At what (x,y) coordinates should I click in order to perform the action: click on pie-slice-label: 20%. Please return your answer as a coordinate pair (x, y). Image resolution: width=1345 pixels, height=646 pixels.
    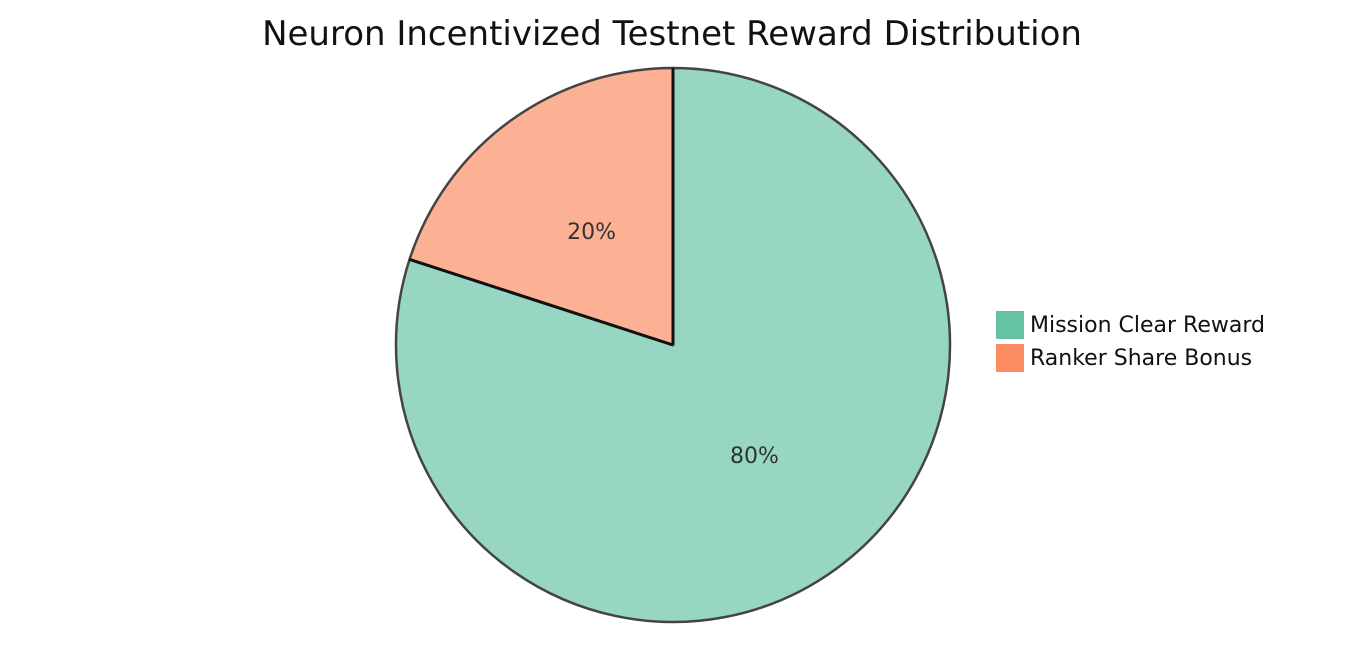
    Looking at the image, I should click on (591, 232).